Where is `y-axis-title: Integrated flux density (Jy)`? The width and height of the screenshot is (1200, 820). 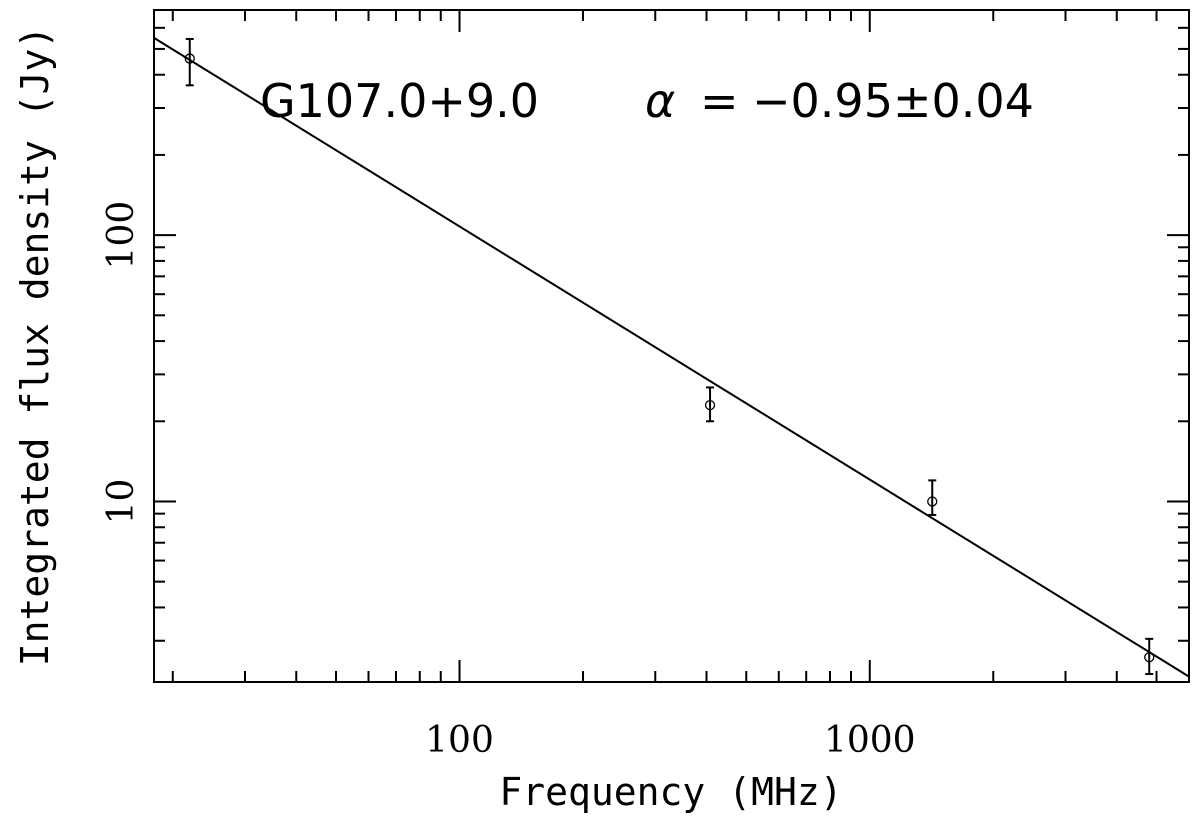
y-axis-title: Integrated flux density (Jy) is located at coordinates (35, 346).